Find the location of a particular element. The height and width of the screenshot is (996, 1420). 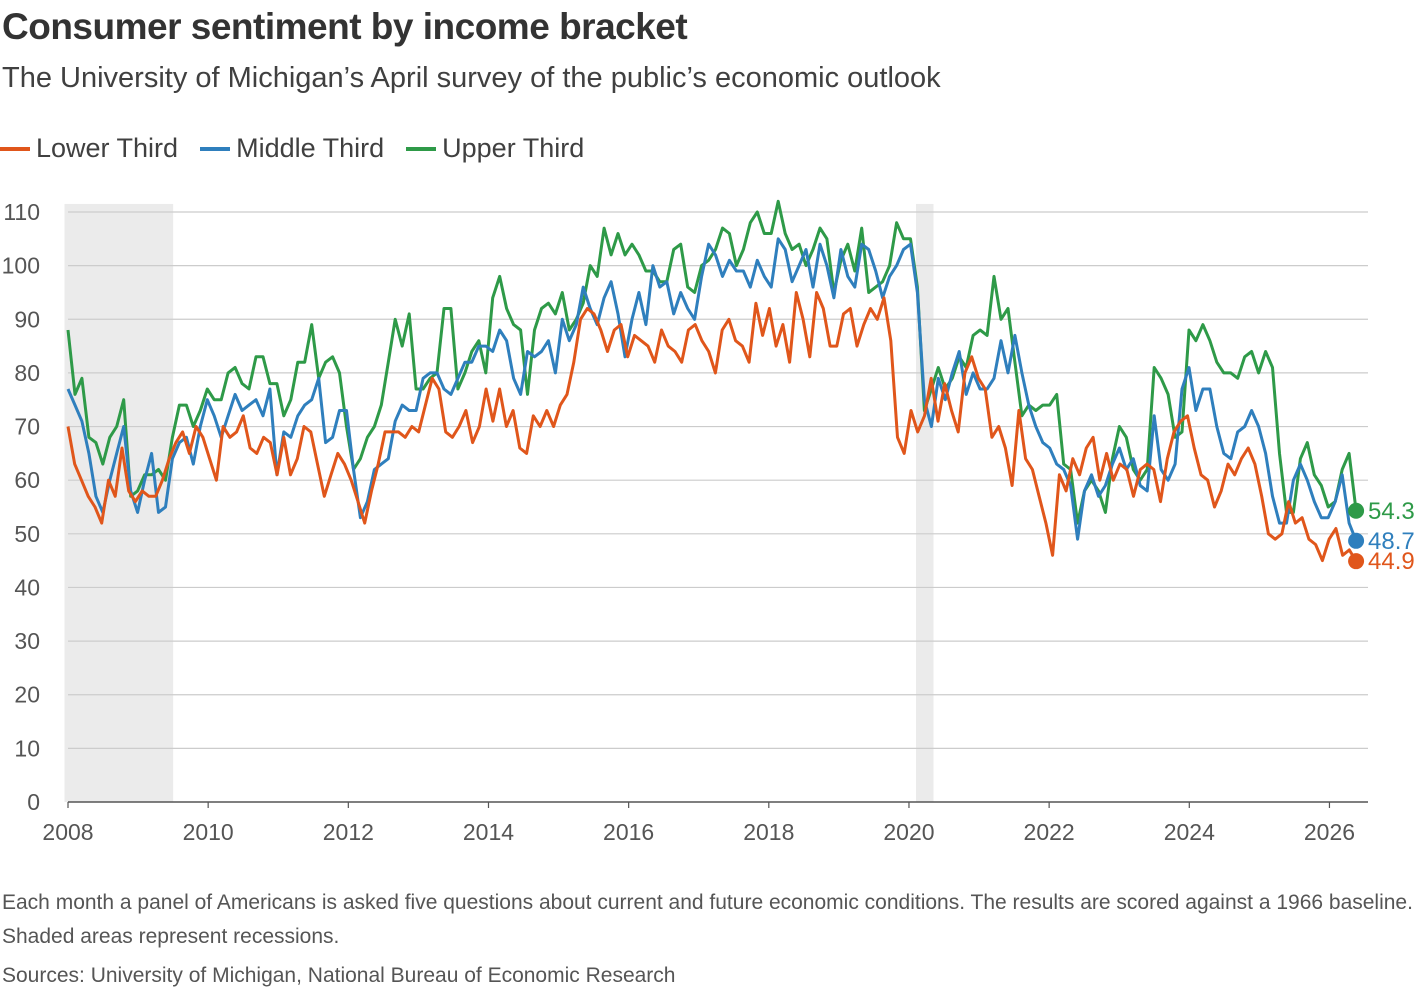

x-tick-label: 2012 is located at coordinates (348, 832).